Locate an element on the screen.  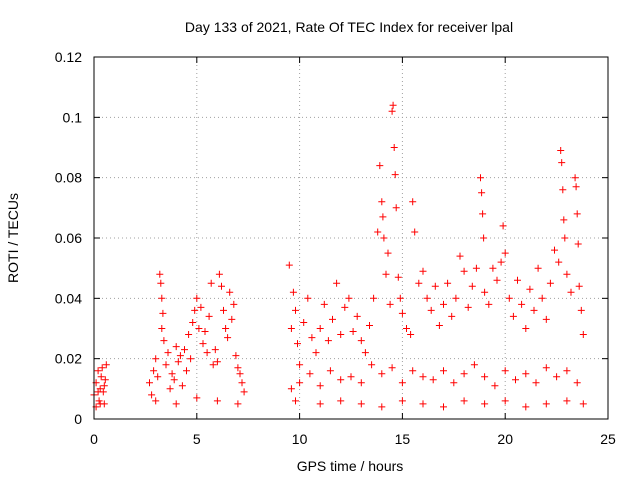
x-tick-label: 10 is located at coordinates (300, 439).